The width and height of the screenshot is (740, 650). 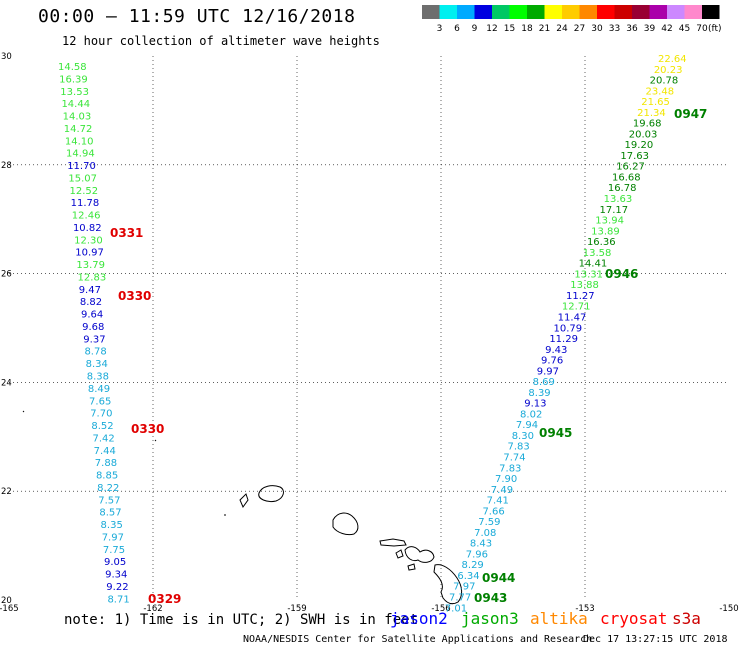 I want to click on wave-height-value: 21.34, so click(x=651, y=113).